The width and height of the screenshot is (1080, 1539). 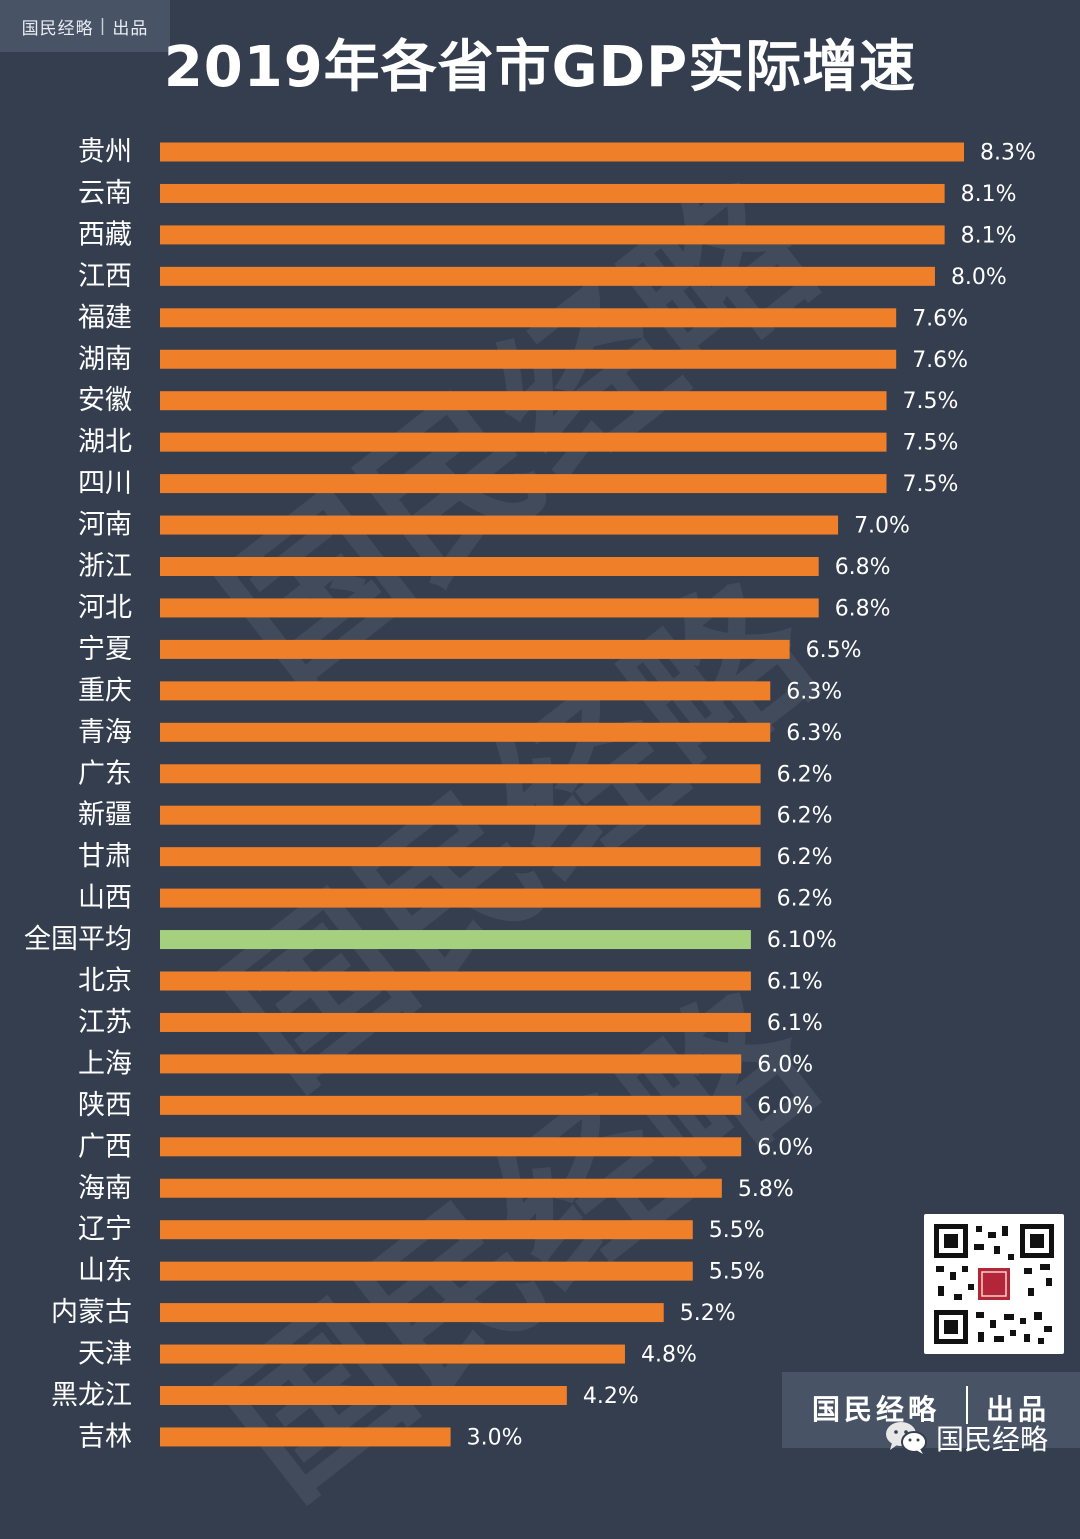 I want to click on category-label: 浙江, so click(x=105, y=566).